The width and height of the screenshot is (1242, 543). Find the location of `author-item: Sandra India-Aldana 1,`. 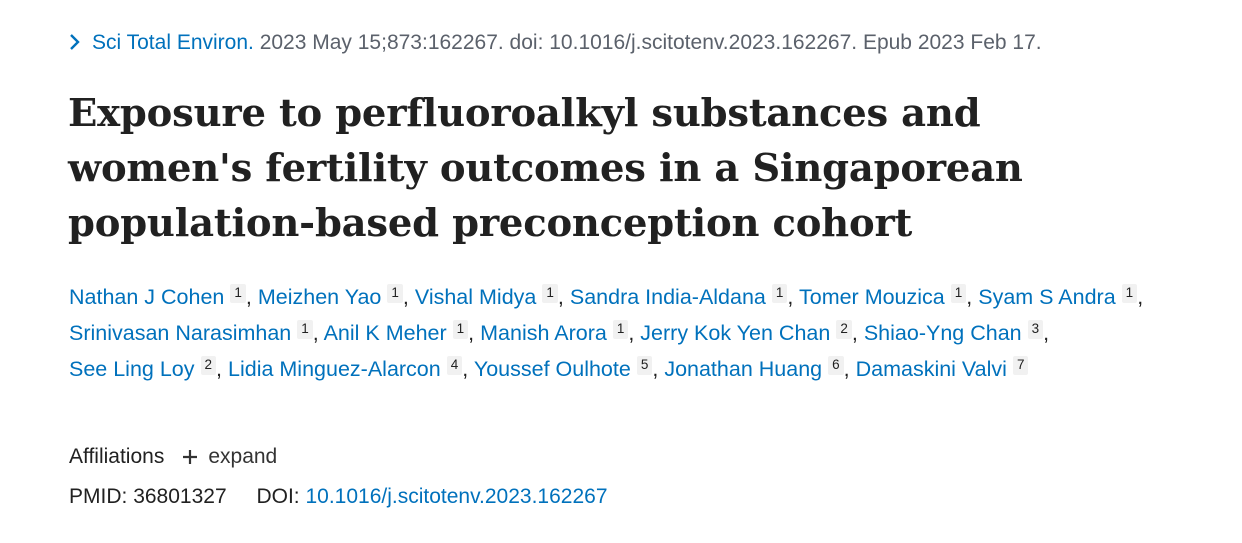

author-item: Sandra India-Aldana 1, is located at coordinates (681, 296).